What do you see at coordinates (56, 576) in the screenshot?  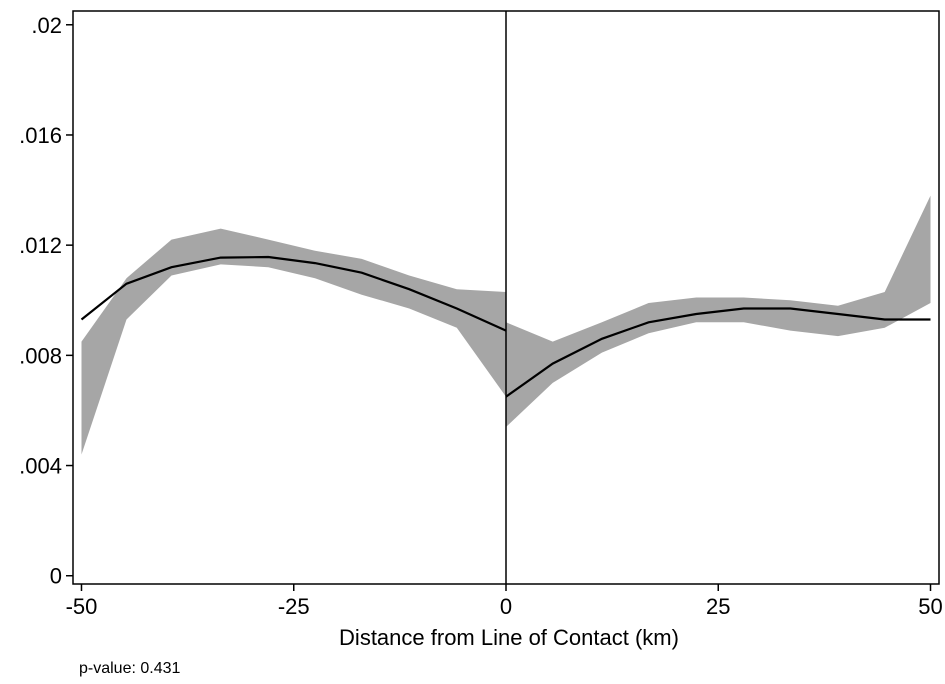 I see `y-tick-label: 0` at bounding box center [56, 576].